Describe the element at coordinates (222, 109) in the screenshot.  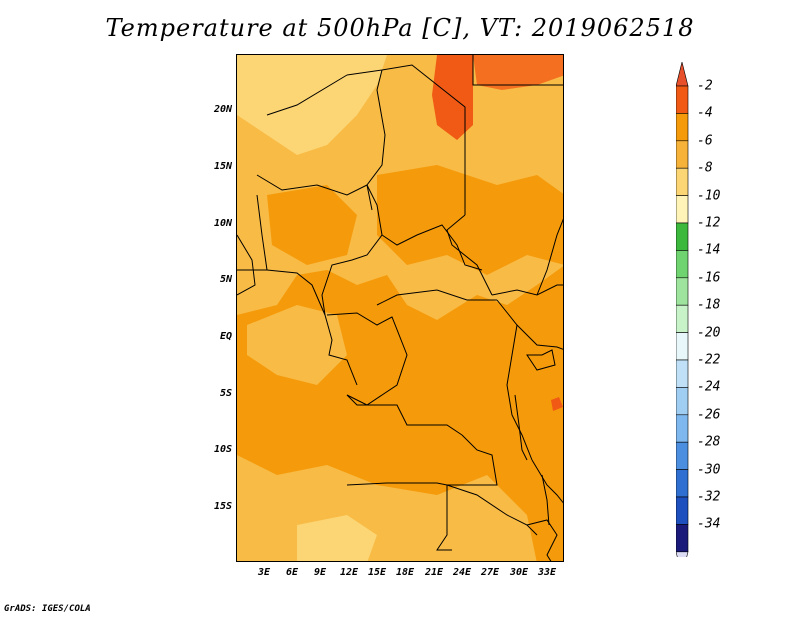
I see `lat-label-20n: 20N` at that location.